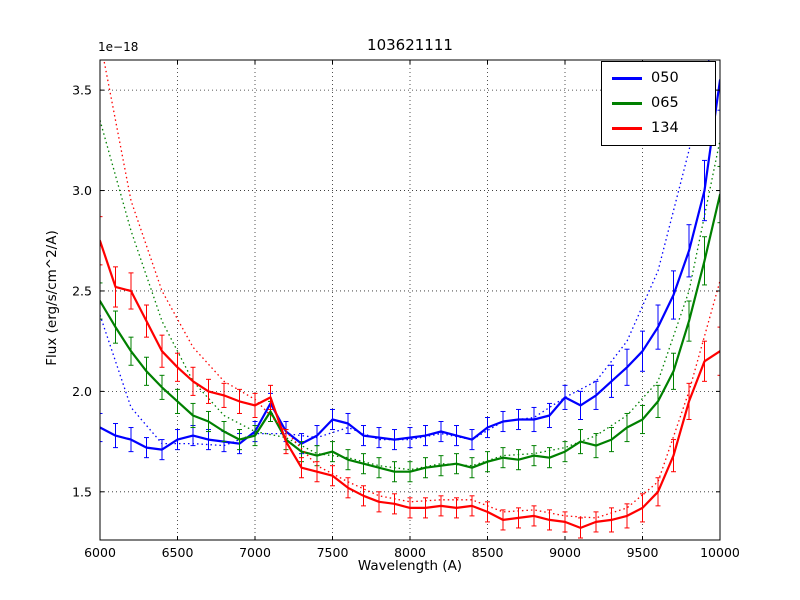 This screenshot has width=800, height=600. Describe the element at coordinates (82, 491) in the screenshot. I see `y-tick-label: 1.5` at that location.